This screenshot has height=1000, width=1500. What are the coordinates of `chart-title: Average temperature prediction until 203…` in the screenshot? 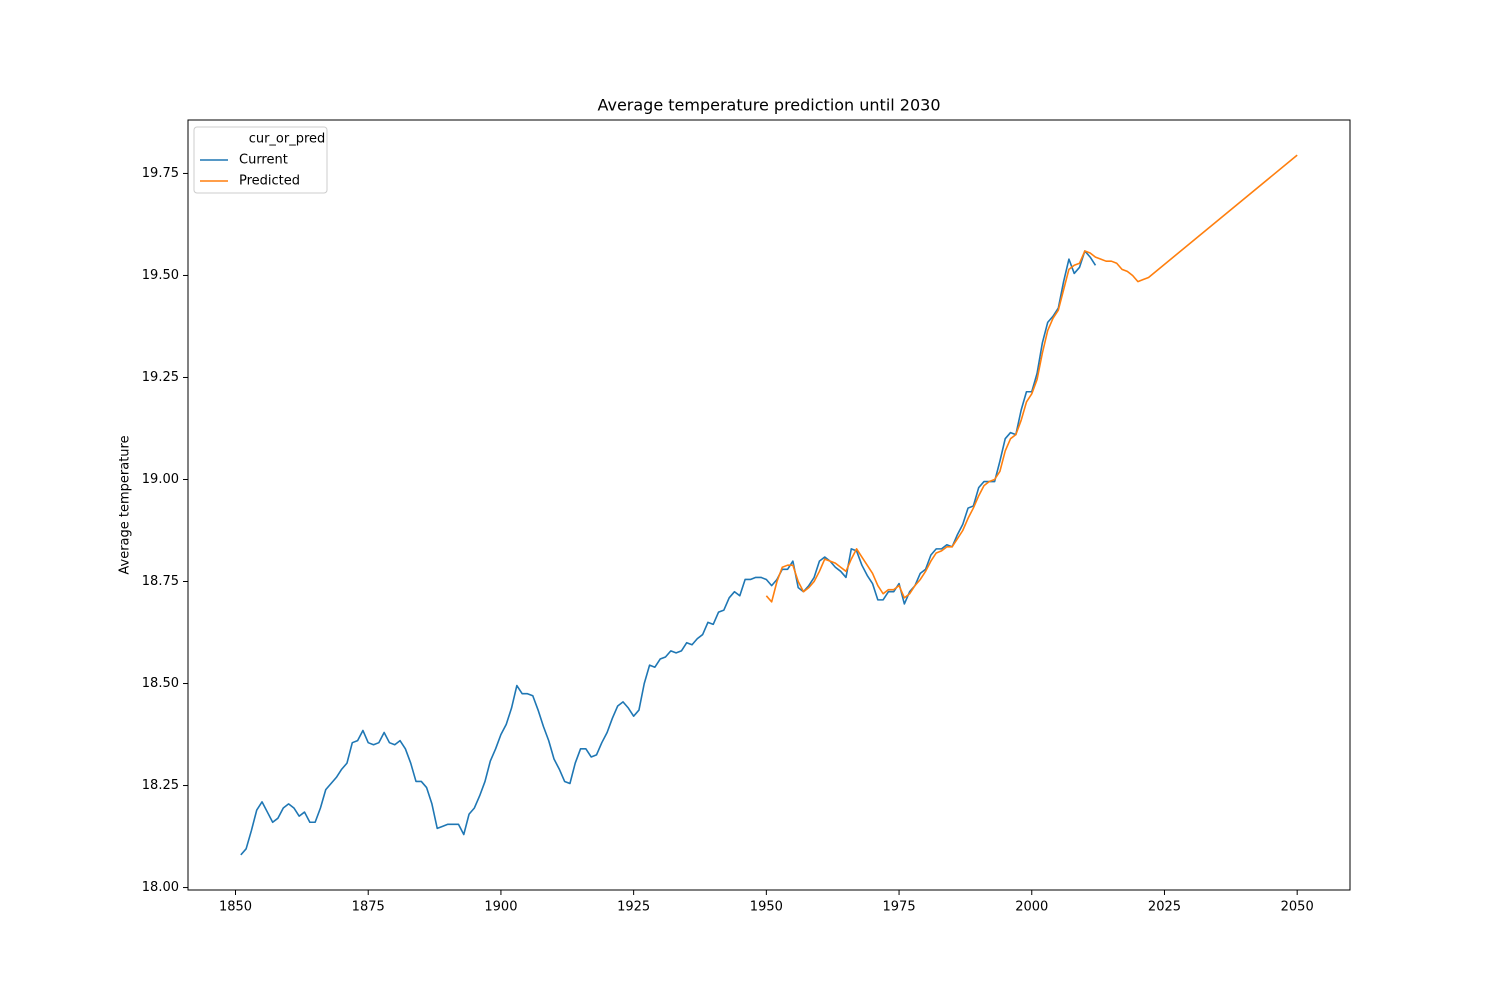 It's located at (768, 105).